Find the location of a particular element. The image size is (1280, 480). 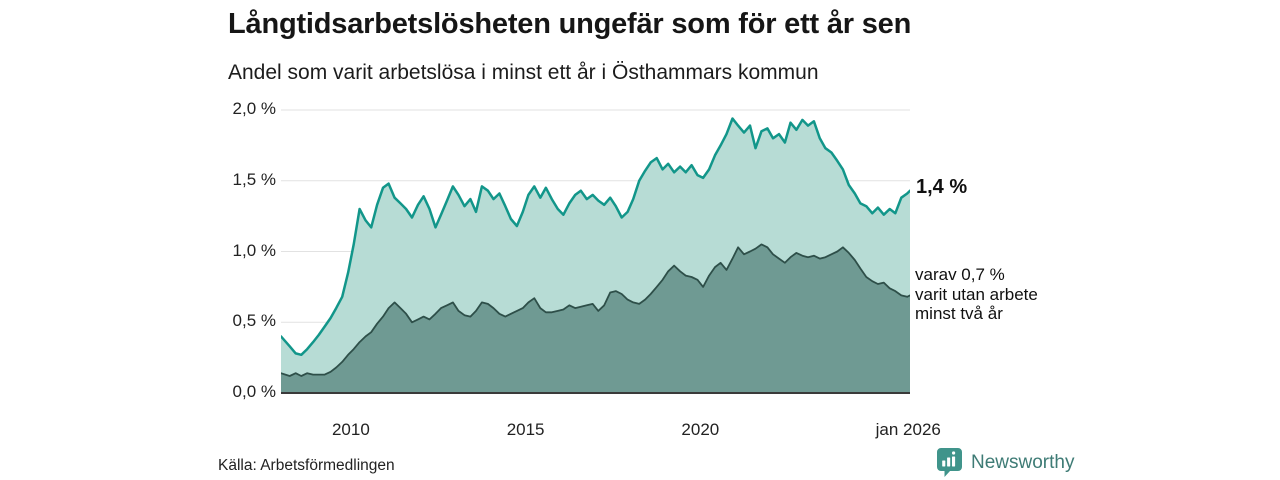

y-tick-label: 2,0 % is located at coordinates (254, 108).